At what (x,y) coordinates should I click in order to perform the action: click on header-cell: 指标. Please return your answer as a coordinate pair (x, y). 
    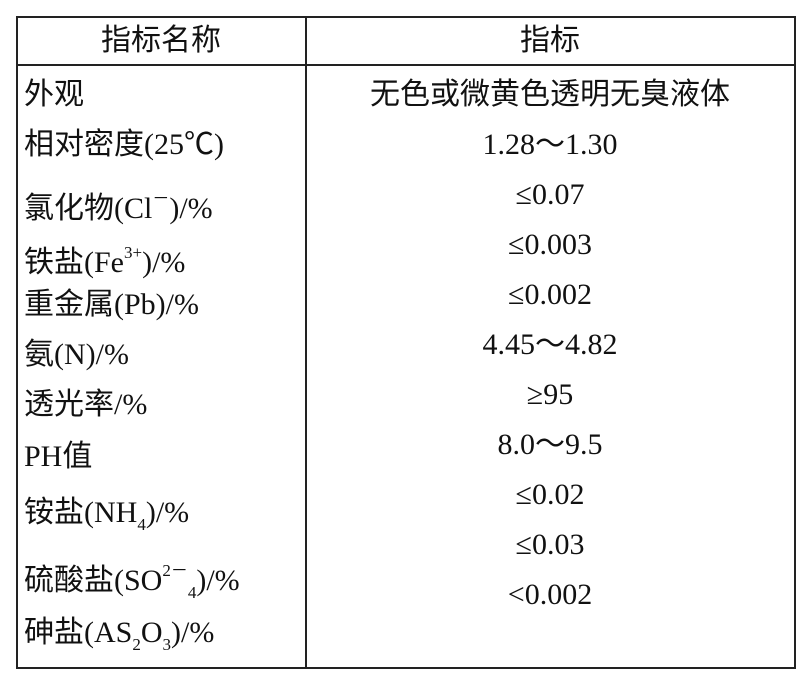
    Looking at the image, I should click on (550, 40).